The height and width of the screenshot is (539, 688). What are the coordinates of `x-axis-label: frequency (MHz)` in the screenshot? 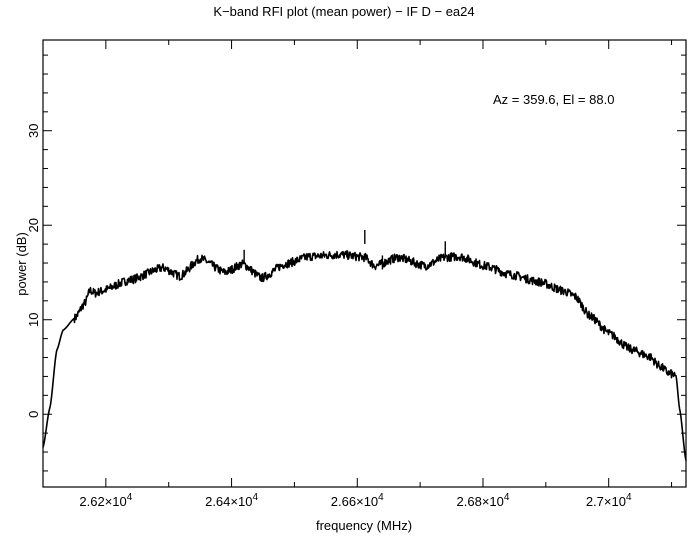 It's located at (364, 525).